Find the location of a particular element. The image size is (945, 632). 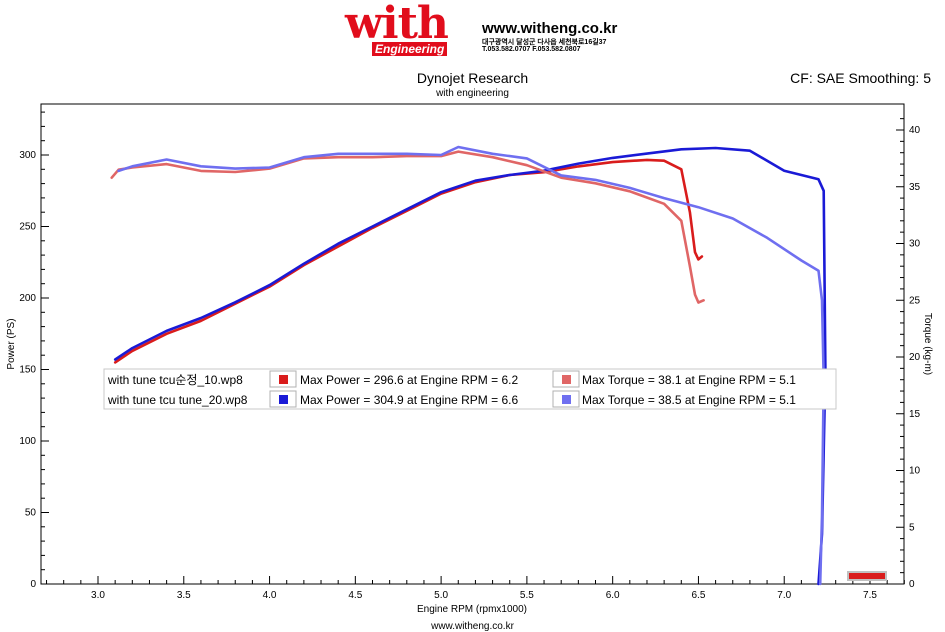

y-right-tick-label: 25 is located at coordinates (915, 300).